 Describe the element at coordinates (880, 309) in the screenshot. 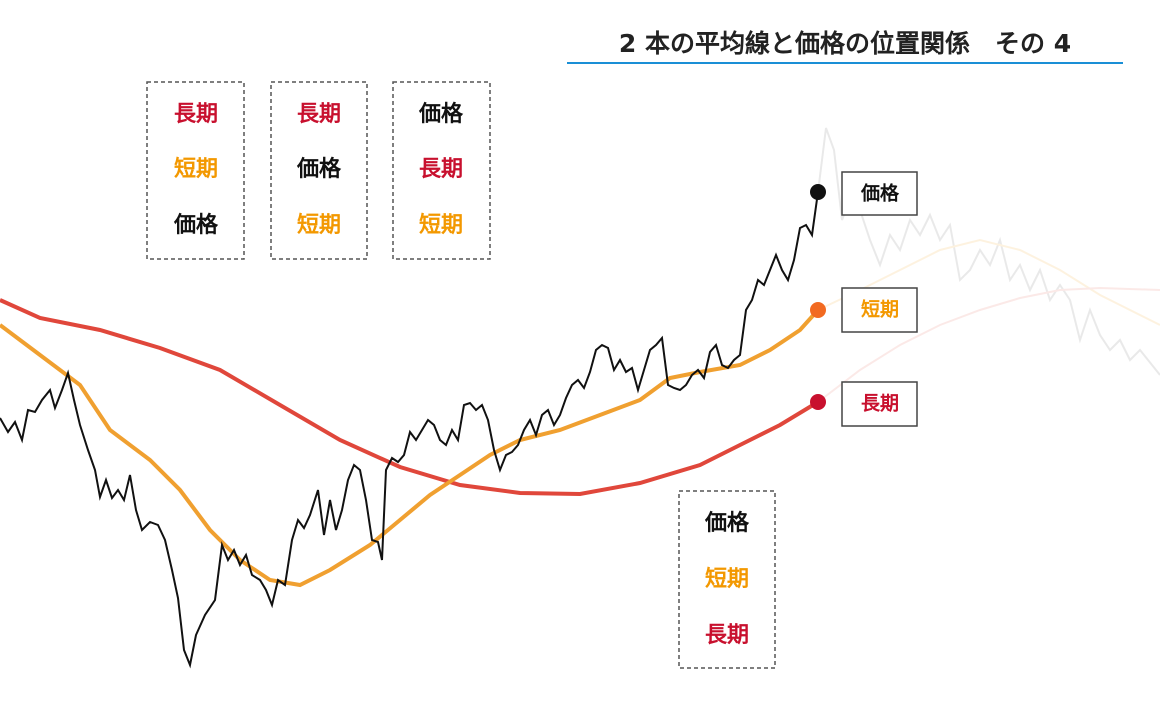

I see `end-label: 短期` at that location.